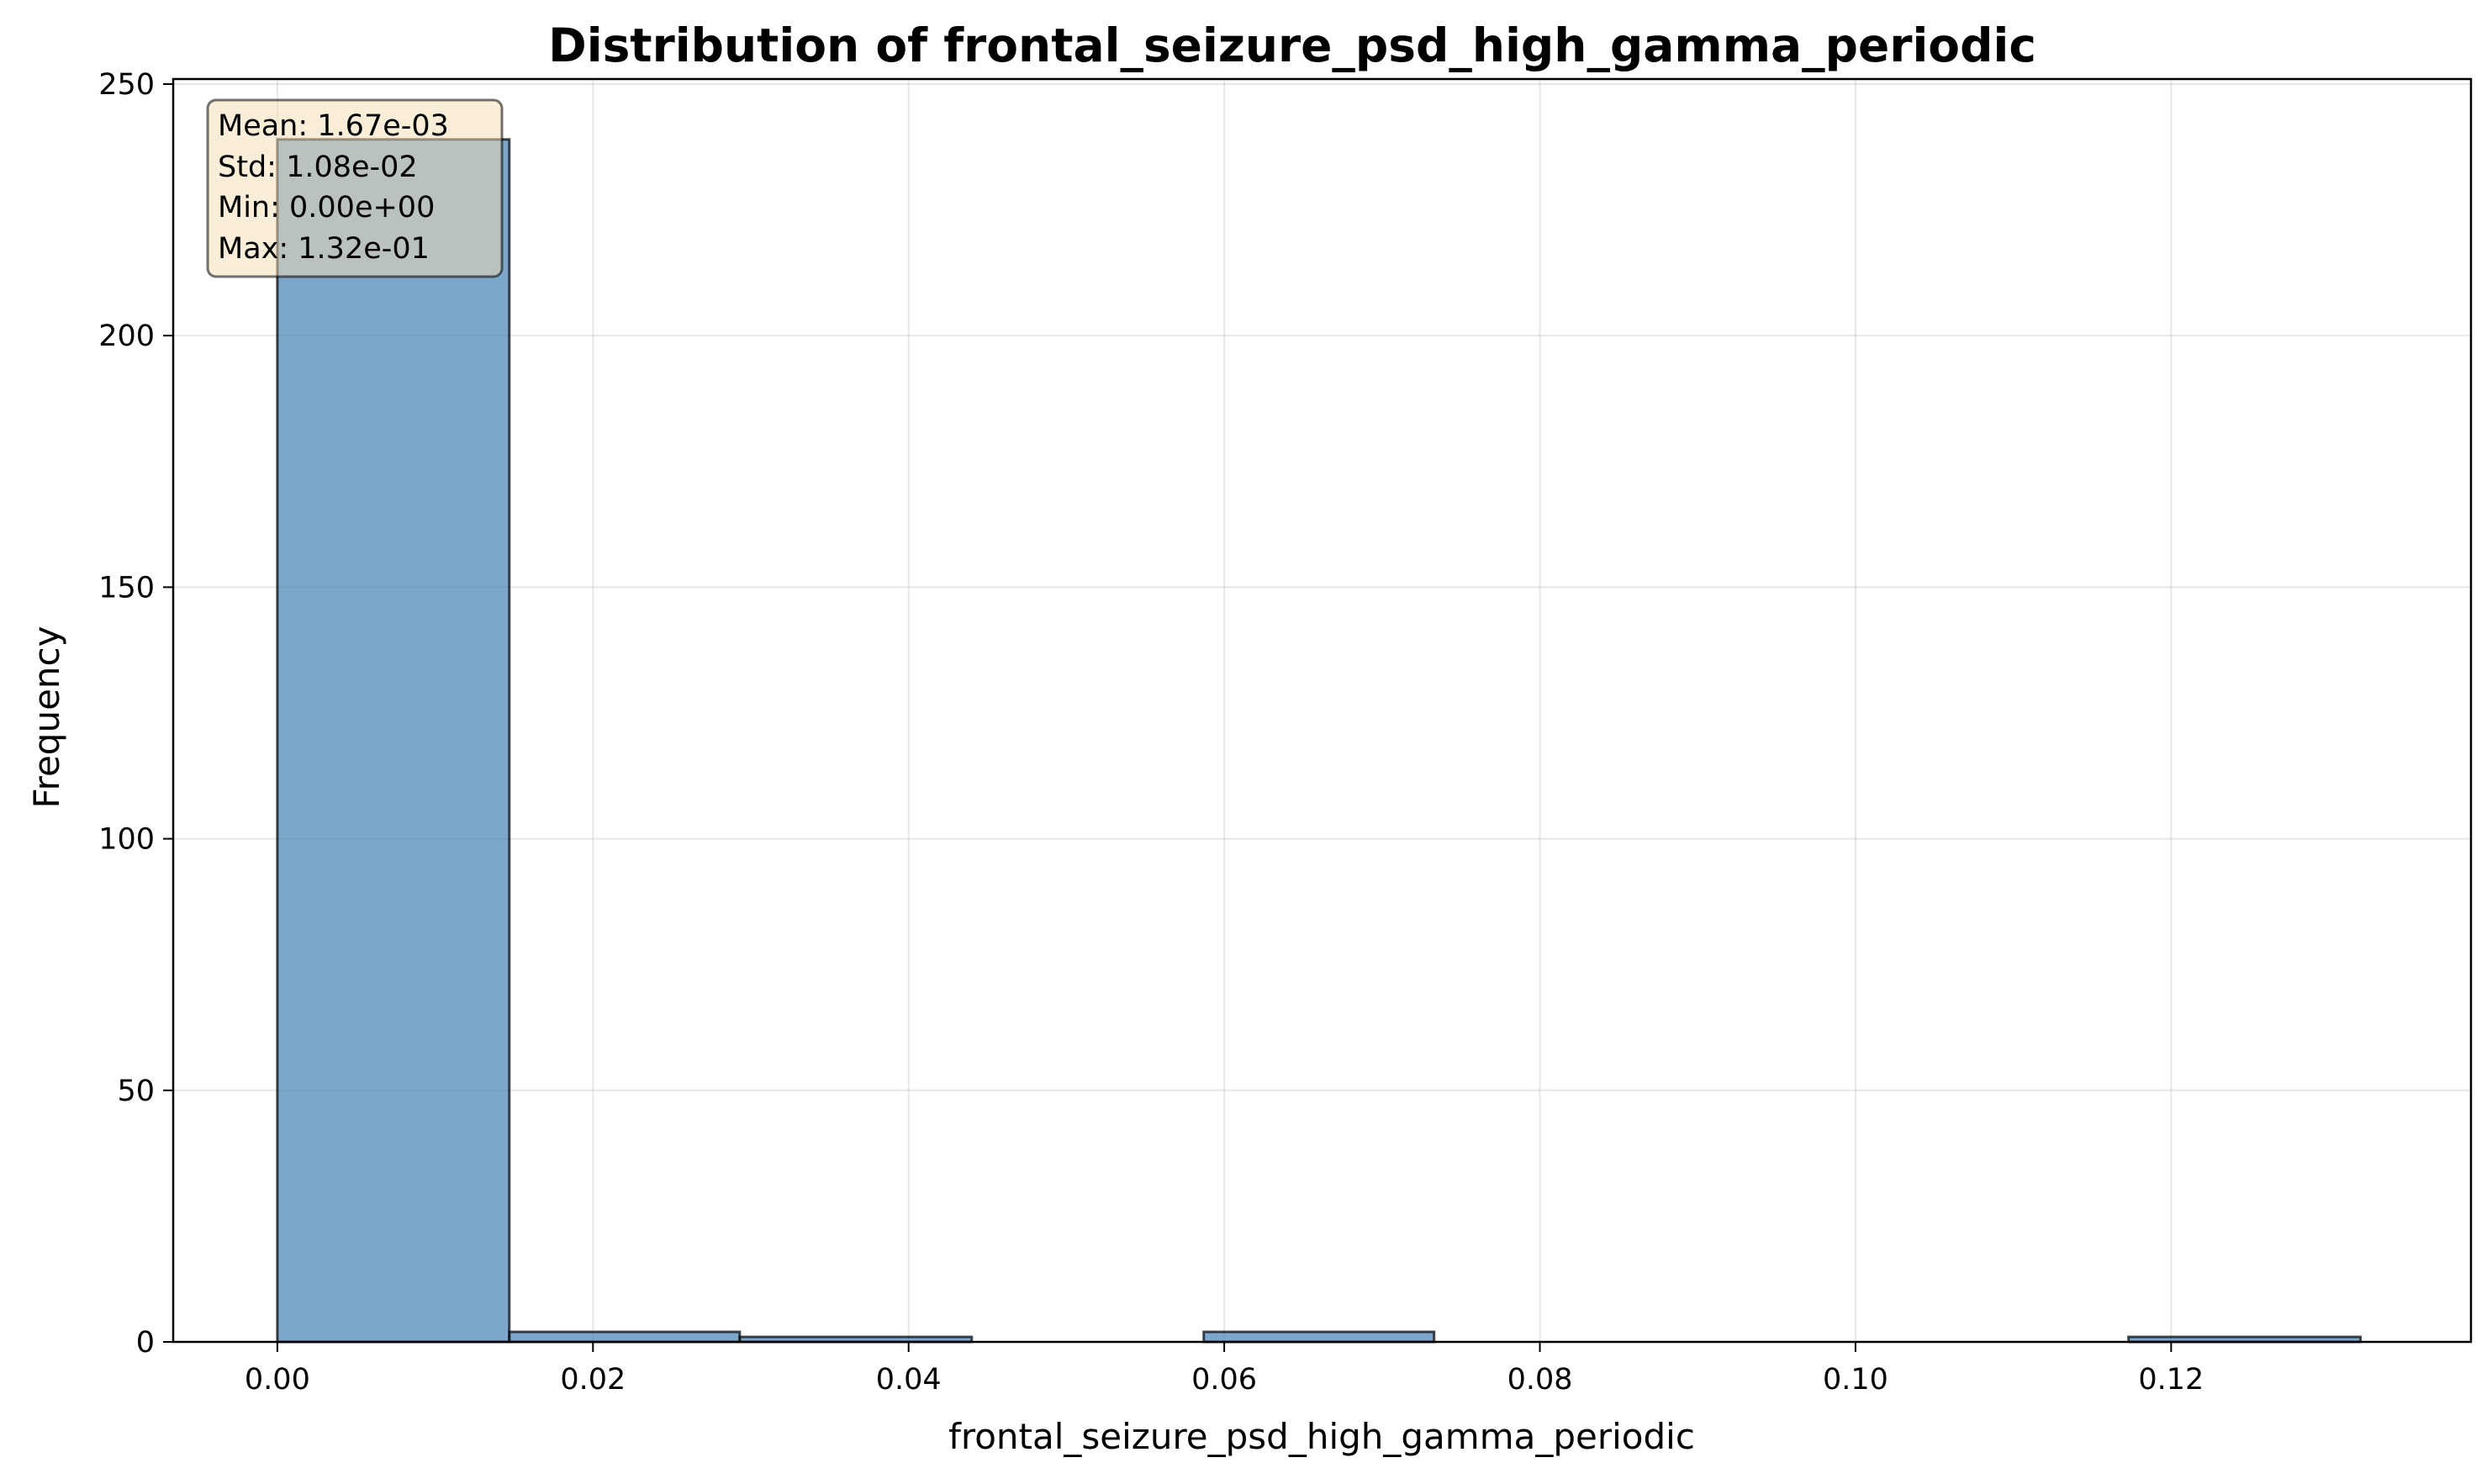 The width and height of the screenshot is (2492, 1484). I want to click on x-axis-ticks: 0.00 0.02 0.04 0.06 0.08 0.10 0.12, so click(1224, 1369).